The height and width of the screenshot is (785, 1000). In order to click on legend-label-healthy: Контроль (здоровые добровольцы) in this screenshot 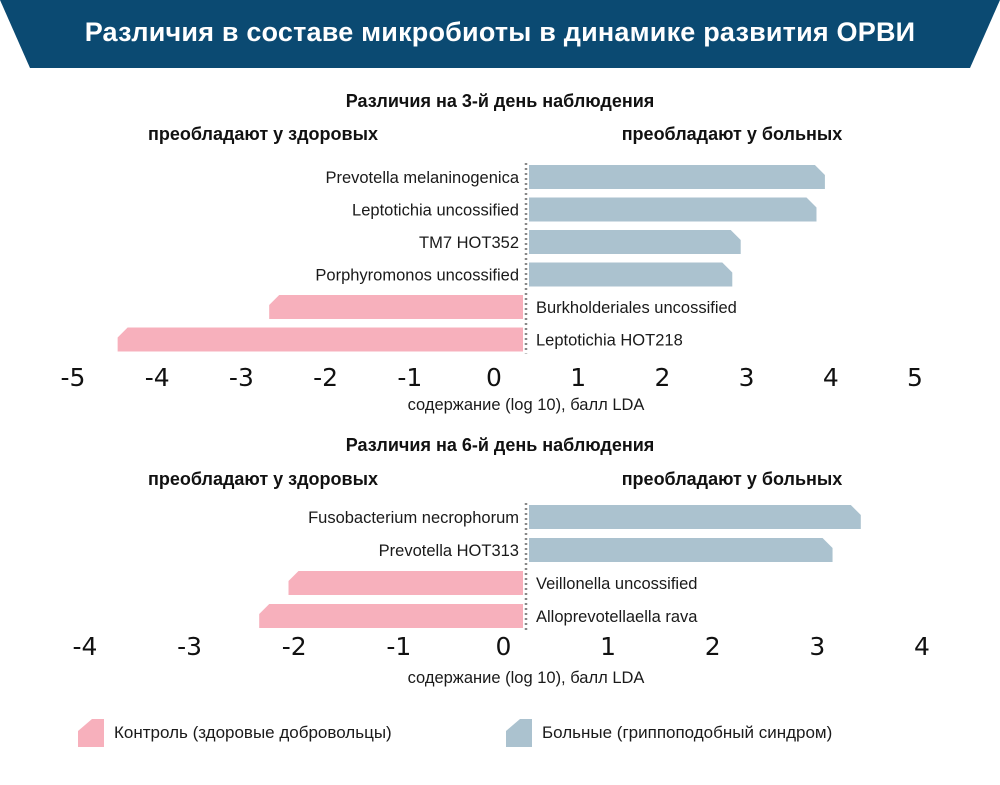, I will do `click(253, 732)`.